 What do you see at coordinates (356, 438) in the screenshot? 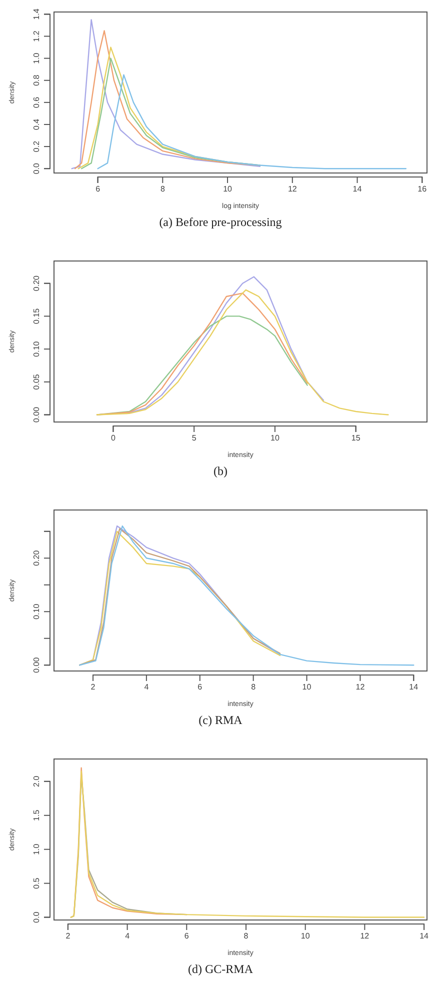
I see `x-tick-label: 15` at bounding box center [356, 438].